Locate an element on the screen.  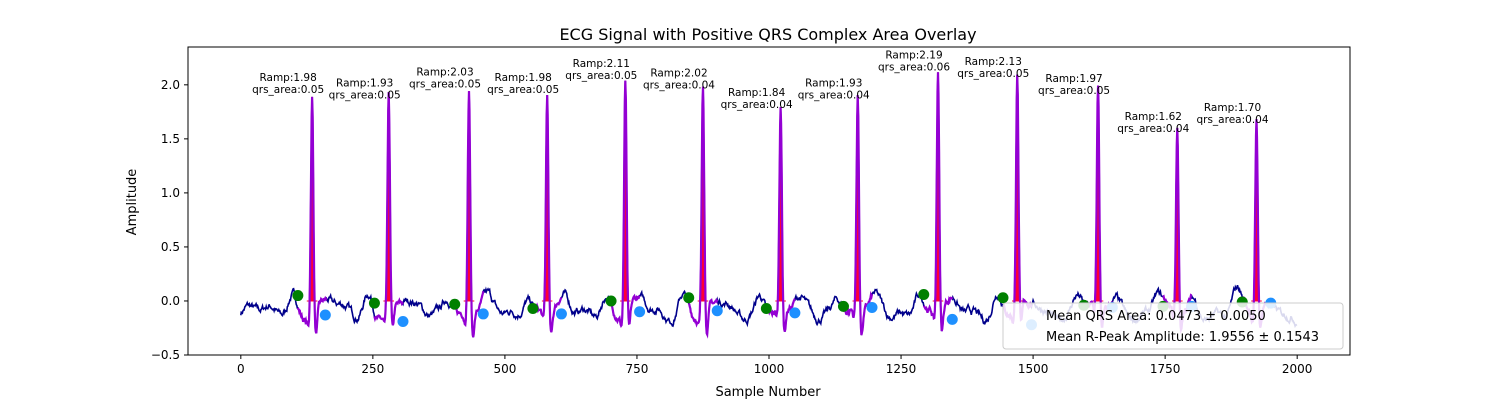
qrs-area-label-12: qrs_area:0.04 is located at coordinates (1153, 129).